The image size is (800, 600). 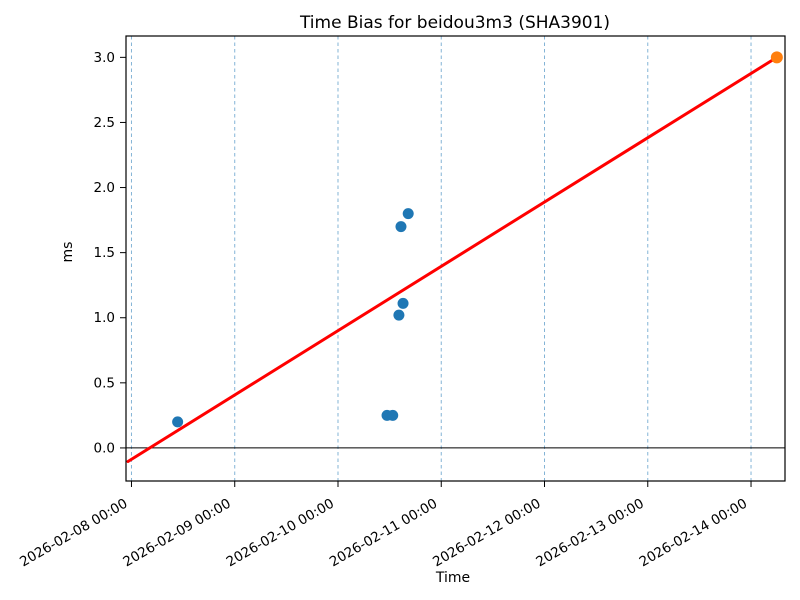 I want to click on y-tick-label: 2.0, so click(x=104, y=188).